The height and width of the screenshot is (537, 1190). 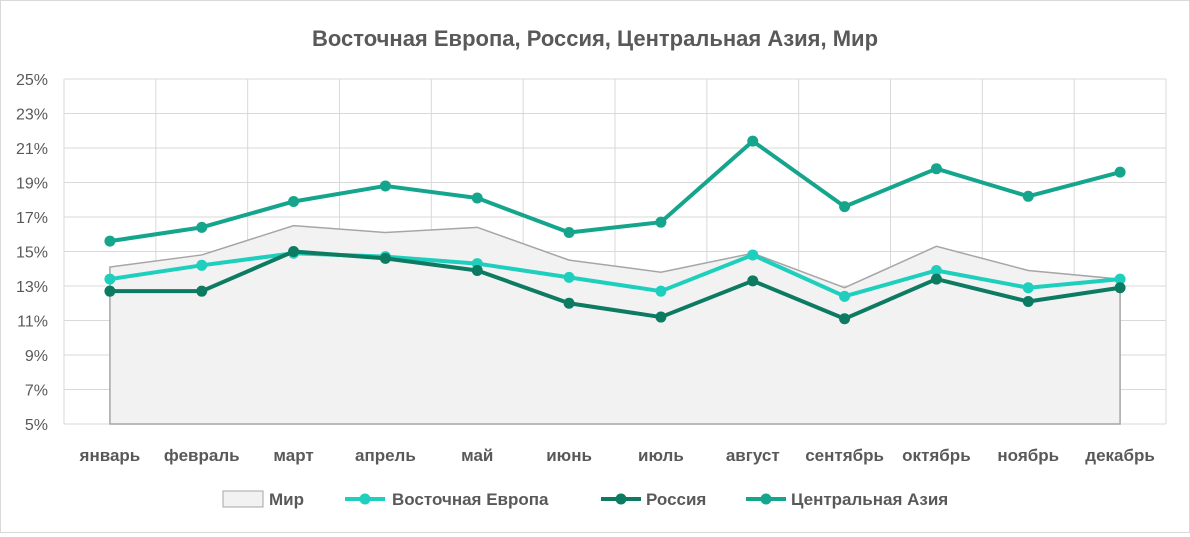 I want to click on y-axis-ticks: 5% 7% 9% 11% 13% 15% 17% 19% 21% 23% 25%, so click(x=32, y=253).